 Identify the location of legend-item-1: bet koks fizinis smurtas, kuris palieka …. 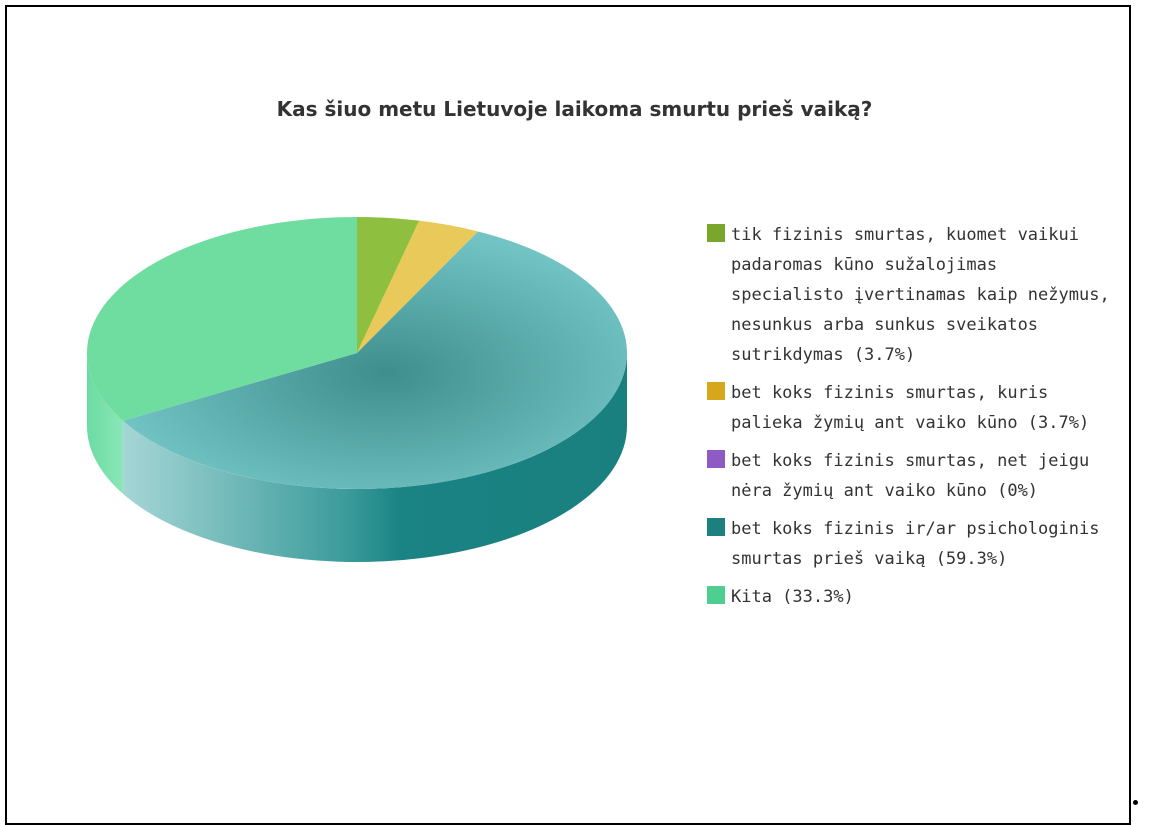
(912, 408).